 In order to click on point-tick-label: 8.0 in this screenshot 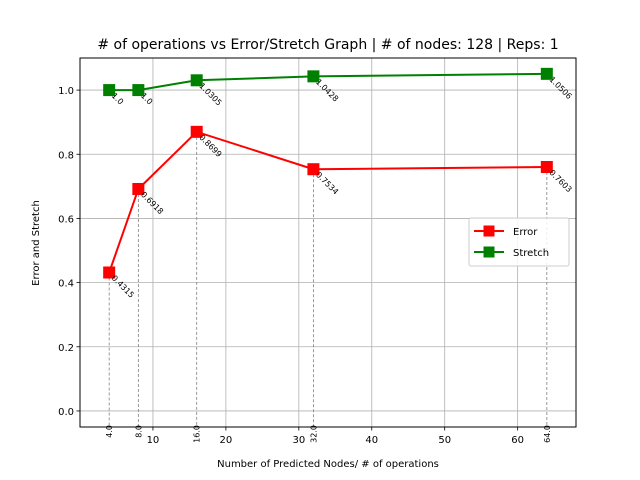, I will do `click(138, 431)`.